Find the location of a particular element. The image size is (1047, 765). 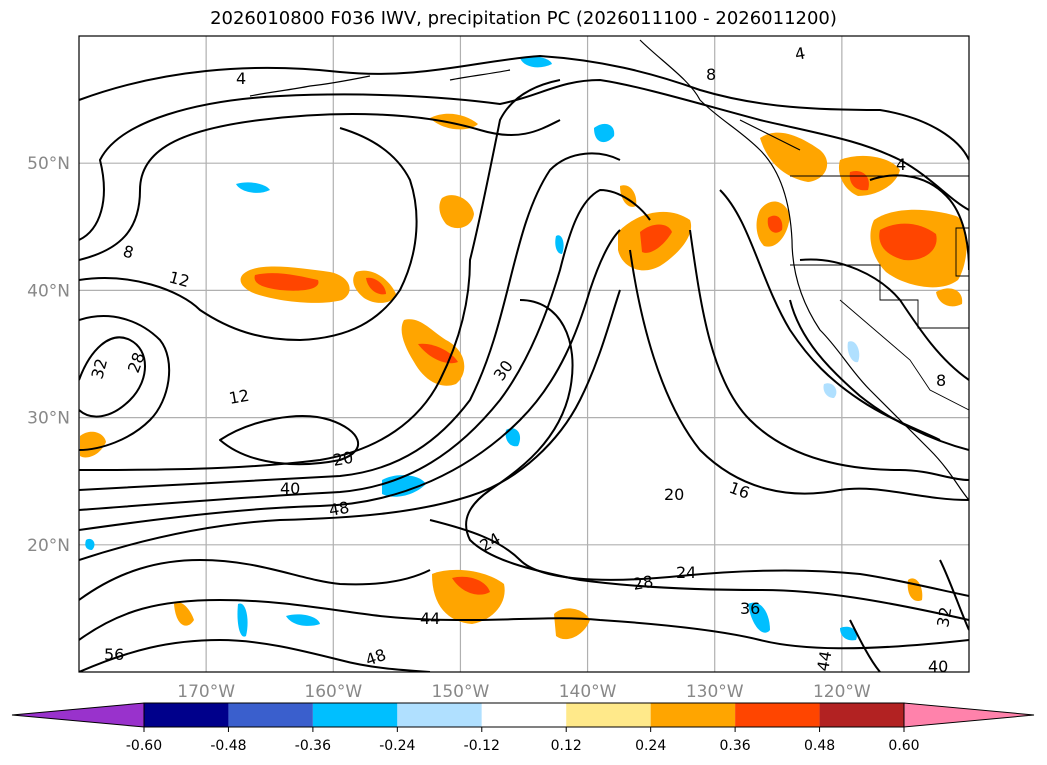

colorbar-tick-label: -0.36 is located at coordinates (313, 746).